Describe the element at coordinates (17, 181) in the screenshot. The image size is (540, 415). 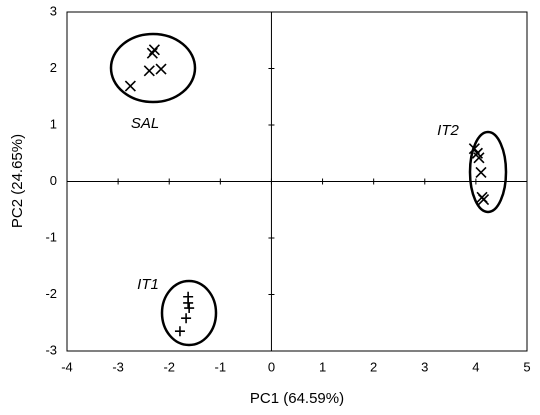
I see `y-axis-title: PC2 (24.65%)` at that location.